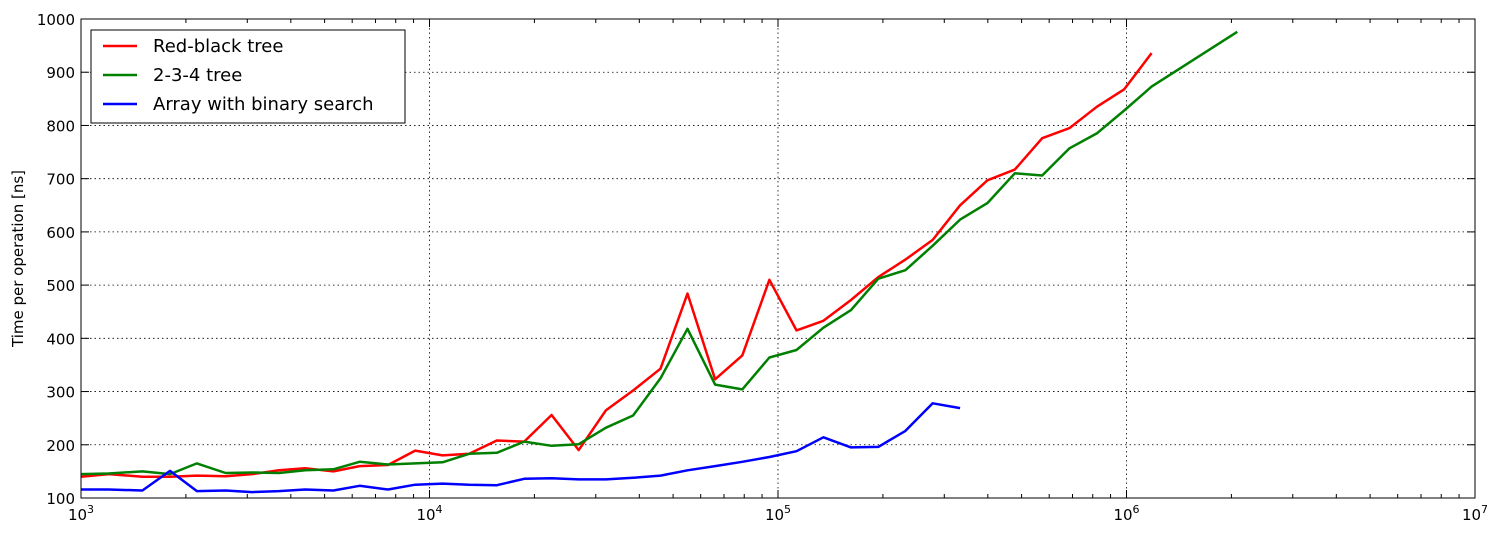 Image resolution: width=1499 pixels, height=536 pixels. Describe the element at coordinates (263, 104) in the screenshot. I see `legend-label: Array with binary search` at that location.